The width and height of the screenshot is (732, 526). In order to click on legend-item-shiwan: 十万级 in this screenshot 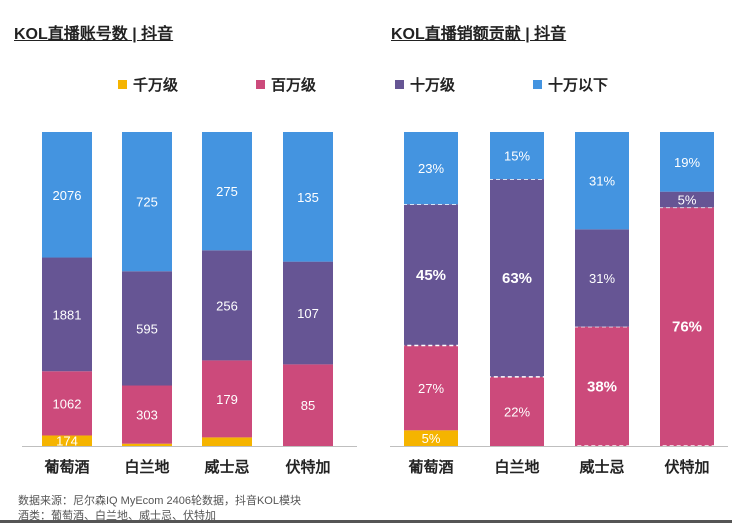, I will do `click(425, 84)`.